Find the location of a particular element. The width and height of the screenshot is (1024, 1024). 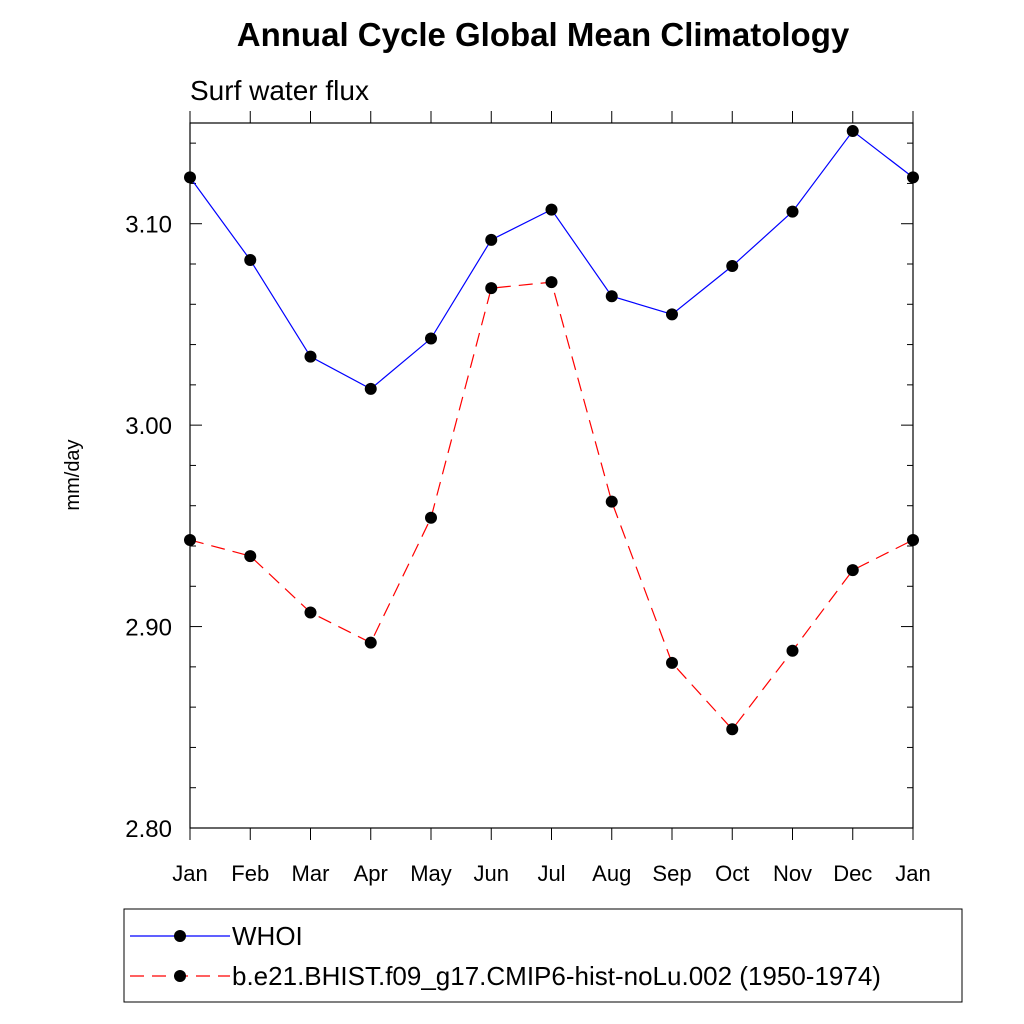

x-tick-label: Mar is located at coordinates (311, 873).